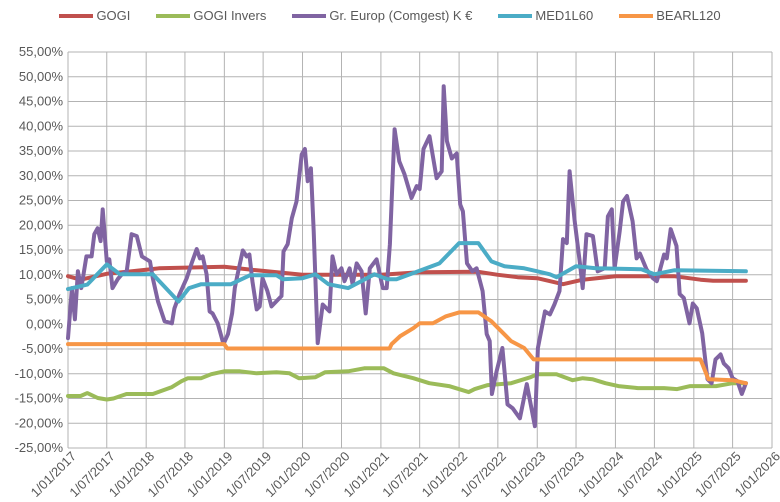  Describe the element at coordinates (41, 76) in the screenshot. I see `y-tick-label: 50,00%` at that location.